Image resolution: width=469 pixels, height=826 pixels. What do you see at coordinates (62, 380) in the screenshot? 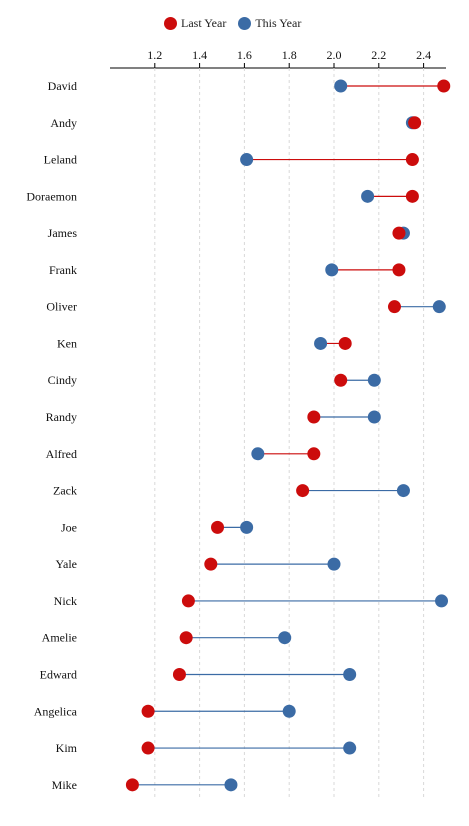
I see `category-label: Cindy` at bounding box center [62, 380].